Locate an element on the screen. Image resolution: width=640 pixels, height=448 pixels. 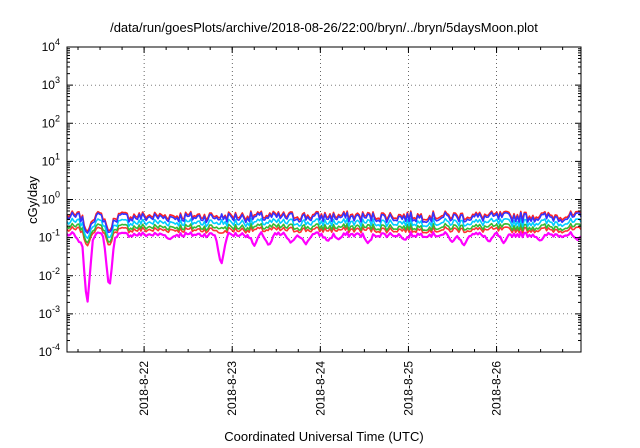
x-tick-label: 2018-8-26 is located at coordinates (497, 388).